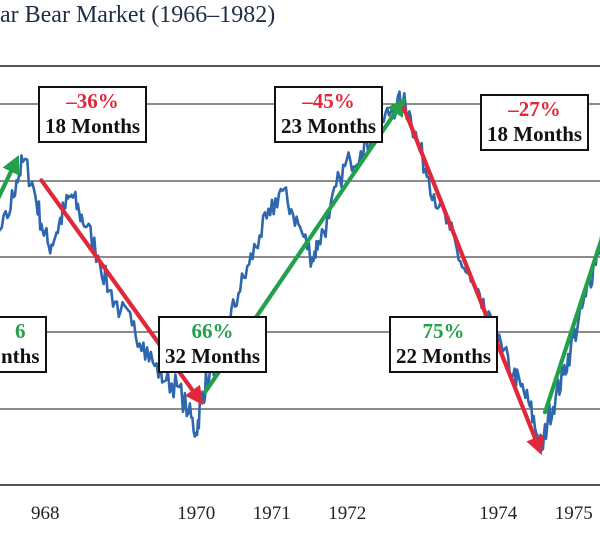  I want to click on decline-callout-3: –27% 18 Months, so click(535, 122).